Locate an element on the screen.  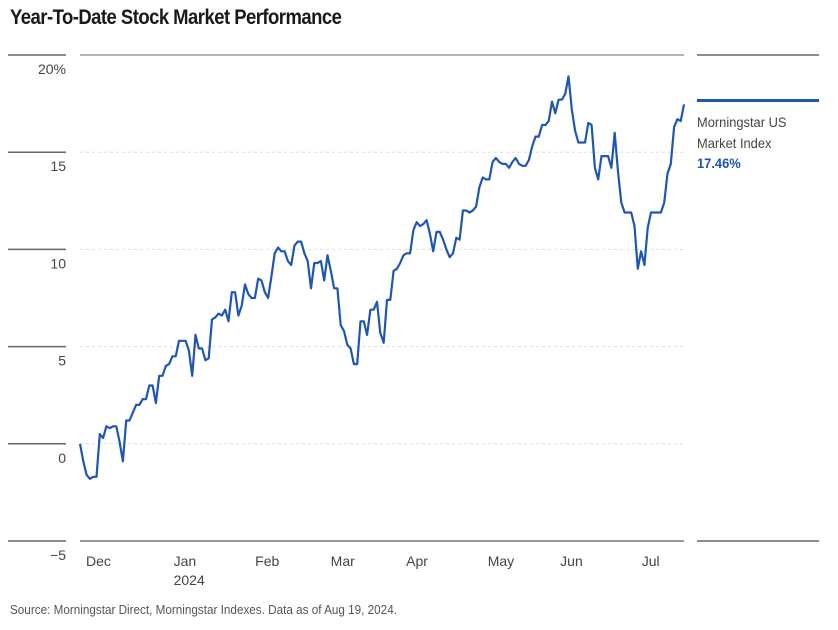
x-tick-label: May is located at coordinates (501, 561).